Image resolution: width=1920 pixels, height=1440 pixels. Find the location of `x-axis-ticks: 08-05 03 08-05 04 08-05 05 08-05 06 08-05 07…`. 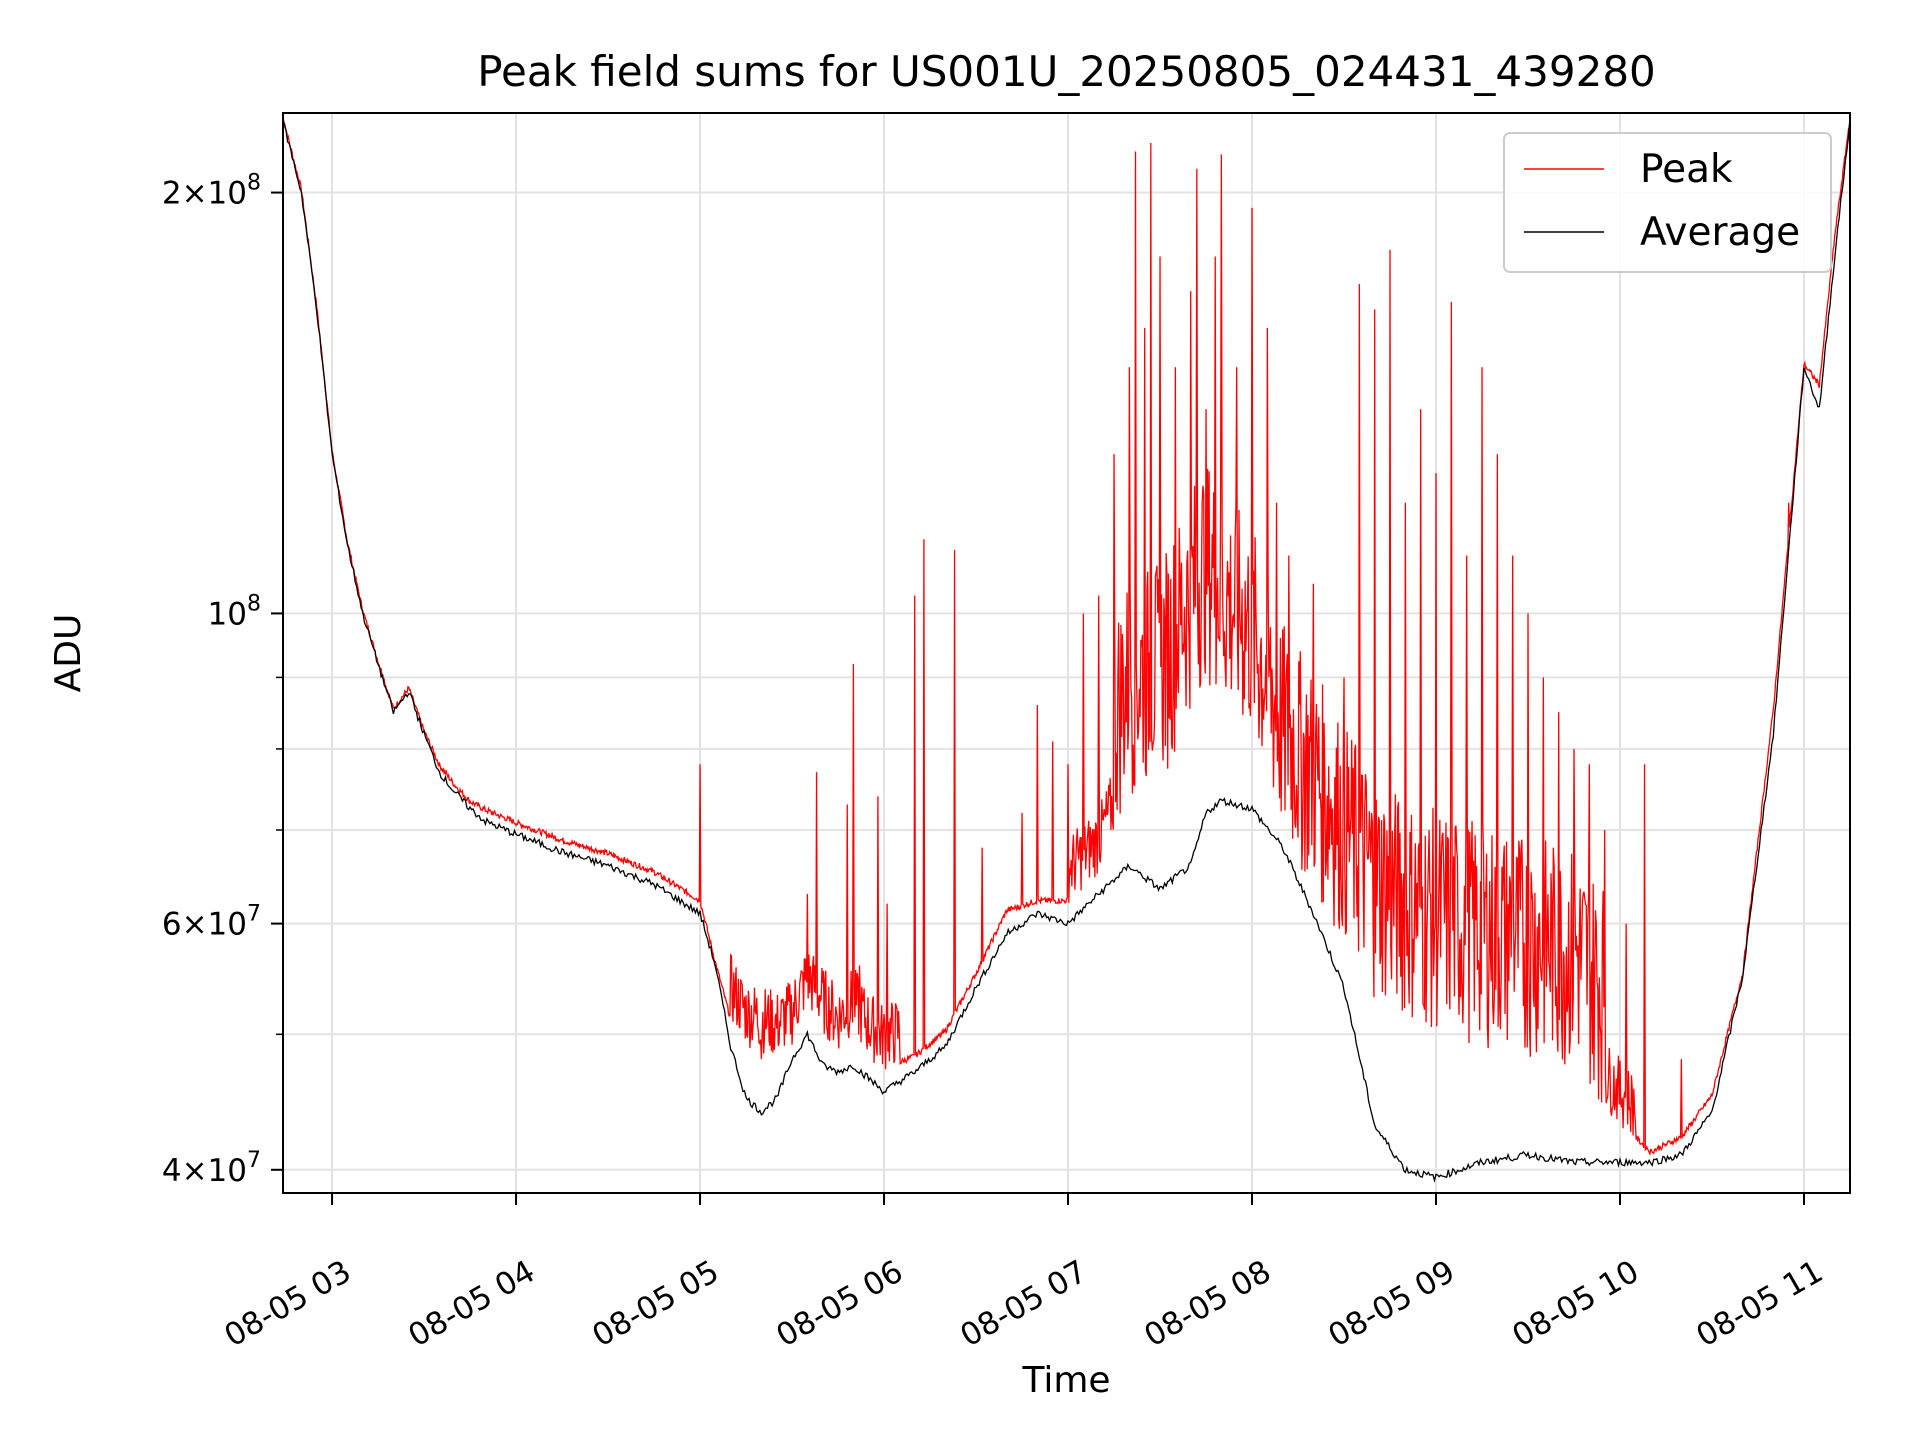

x-axis-ticks: 08-05 03 08-05 04 08-05 05 08-05 06 08-05 07… is located at coordinates (1023, 1273).